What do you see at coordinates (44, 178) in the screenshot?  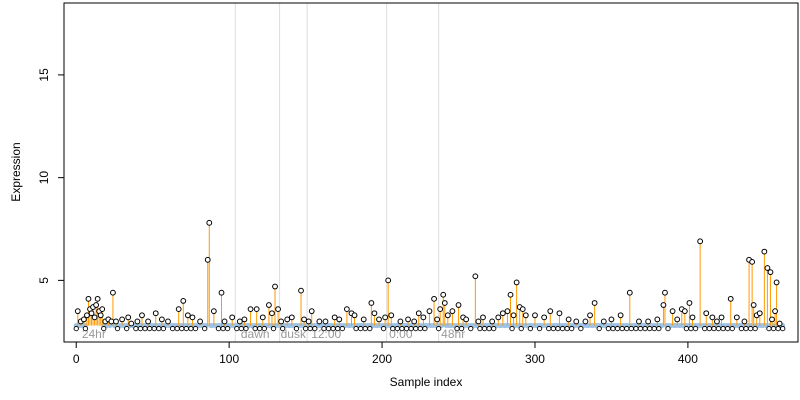 I see `y-tick-label: 10` at bounding box center [44, 178].